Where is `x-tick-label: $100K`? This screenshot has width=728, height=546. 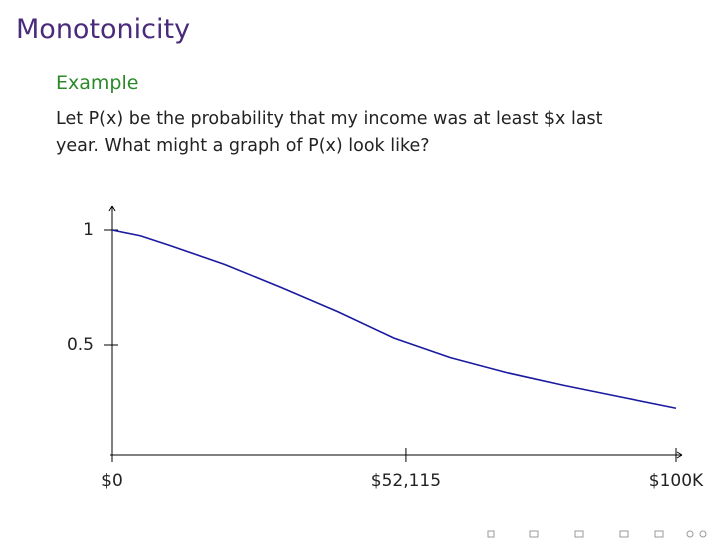 x-tick-label: $100K is located at coordinates (676, 481).